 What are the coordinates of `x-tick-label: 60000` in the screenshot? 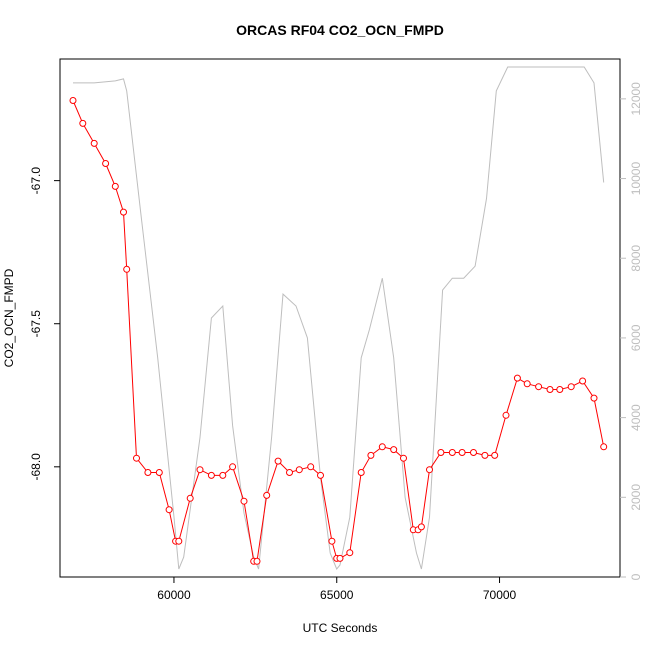 It's located at (174, 595).